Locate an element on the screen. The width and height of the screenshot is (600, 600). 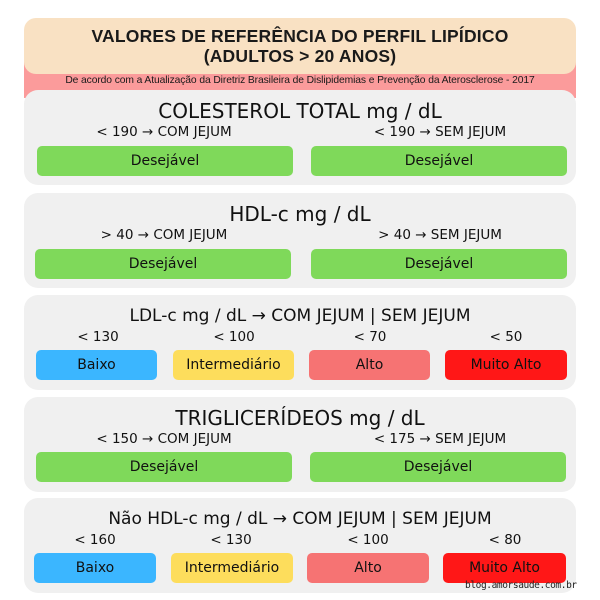
label-com-jejum: > 40 → COM JEJUM is located at coordinates (164, 235).